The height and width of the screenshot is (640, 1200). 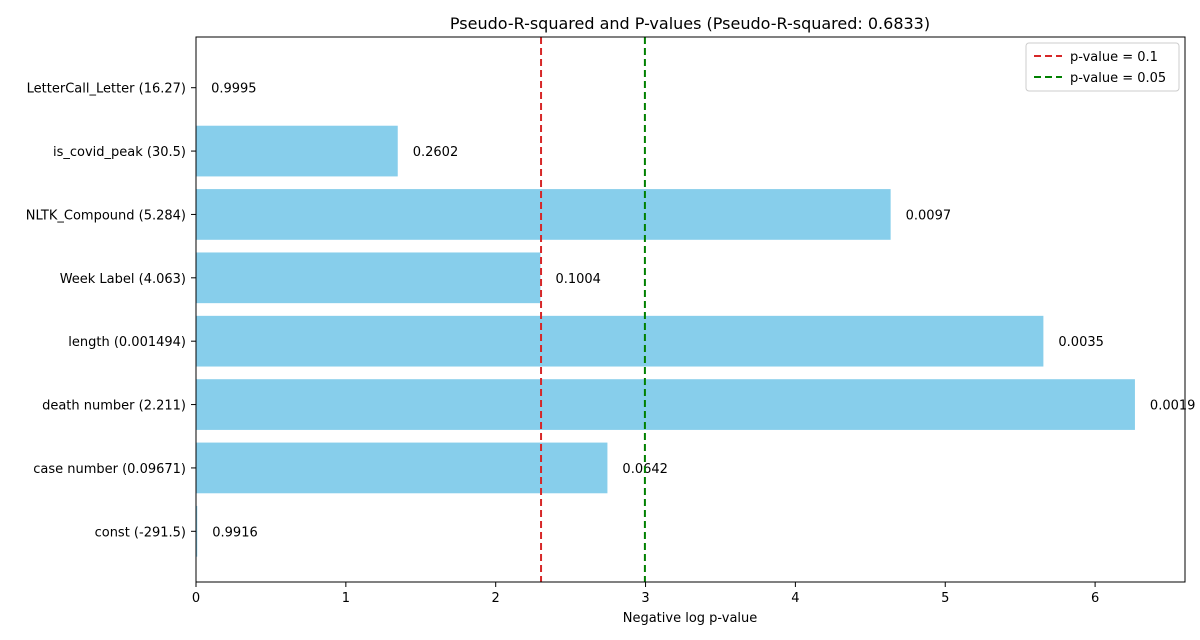 What do you see at coordinates (119, 152) in the screenshot?
I see `y-tick-label-6: is_covid_peak (30.5)` at bounding box center [119, 152].